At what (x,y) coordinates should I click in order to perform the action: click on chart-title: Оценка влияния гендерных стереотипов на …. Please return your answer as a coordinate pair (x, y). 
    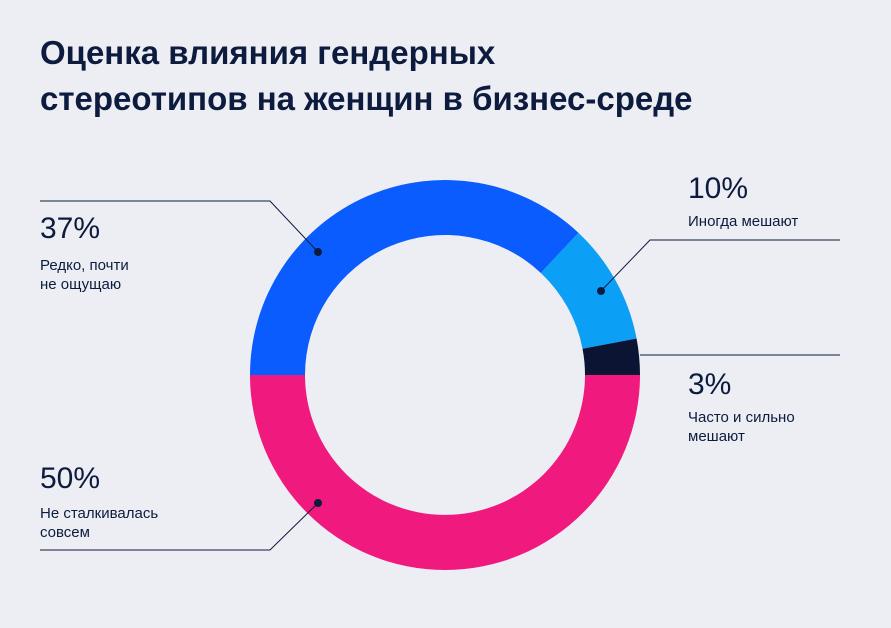
    Looking at the image, I should click on (366, 75).